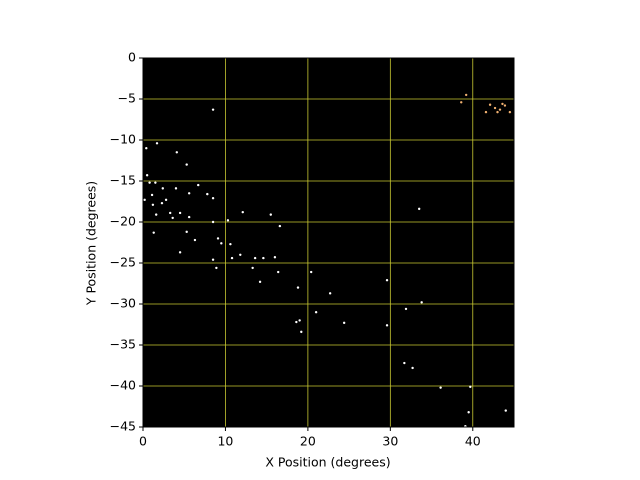  What do you see at coordinates (123, 180) in the screenshot?
I see `y-tick-label: −15` at bounding box center [123, 180].